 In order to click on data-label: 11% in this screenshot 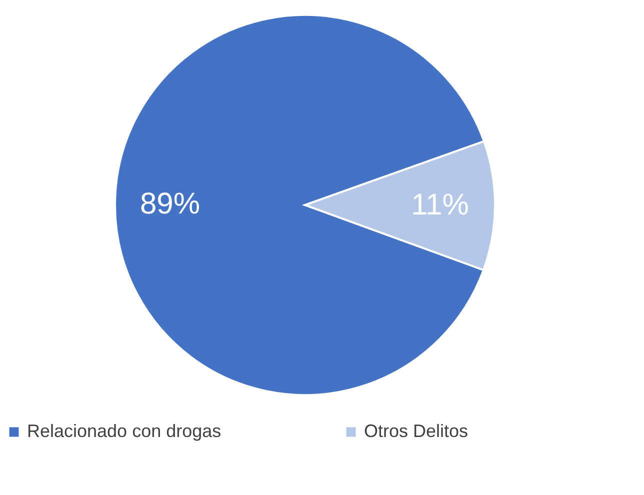, I will do `click(440, 205)`.